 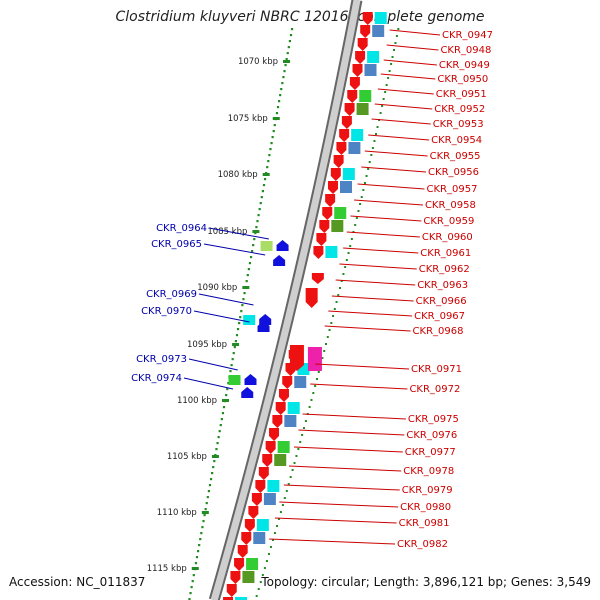 I want to click on gene-label-minus: CKR_0948, so click(x=465, y=50).